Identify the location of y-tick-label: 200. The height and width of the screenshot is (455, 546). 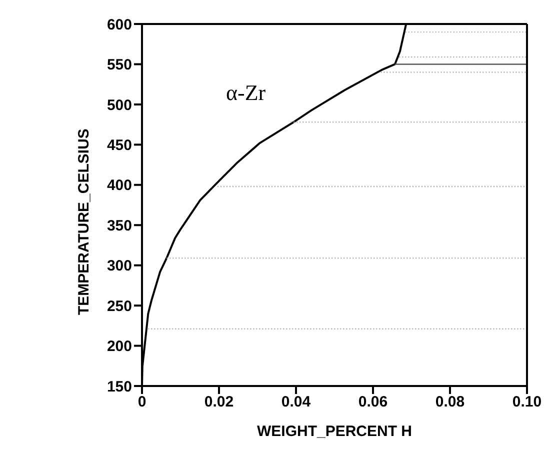
(119, 347).